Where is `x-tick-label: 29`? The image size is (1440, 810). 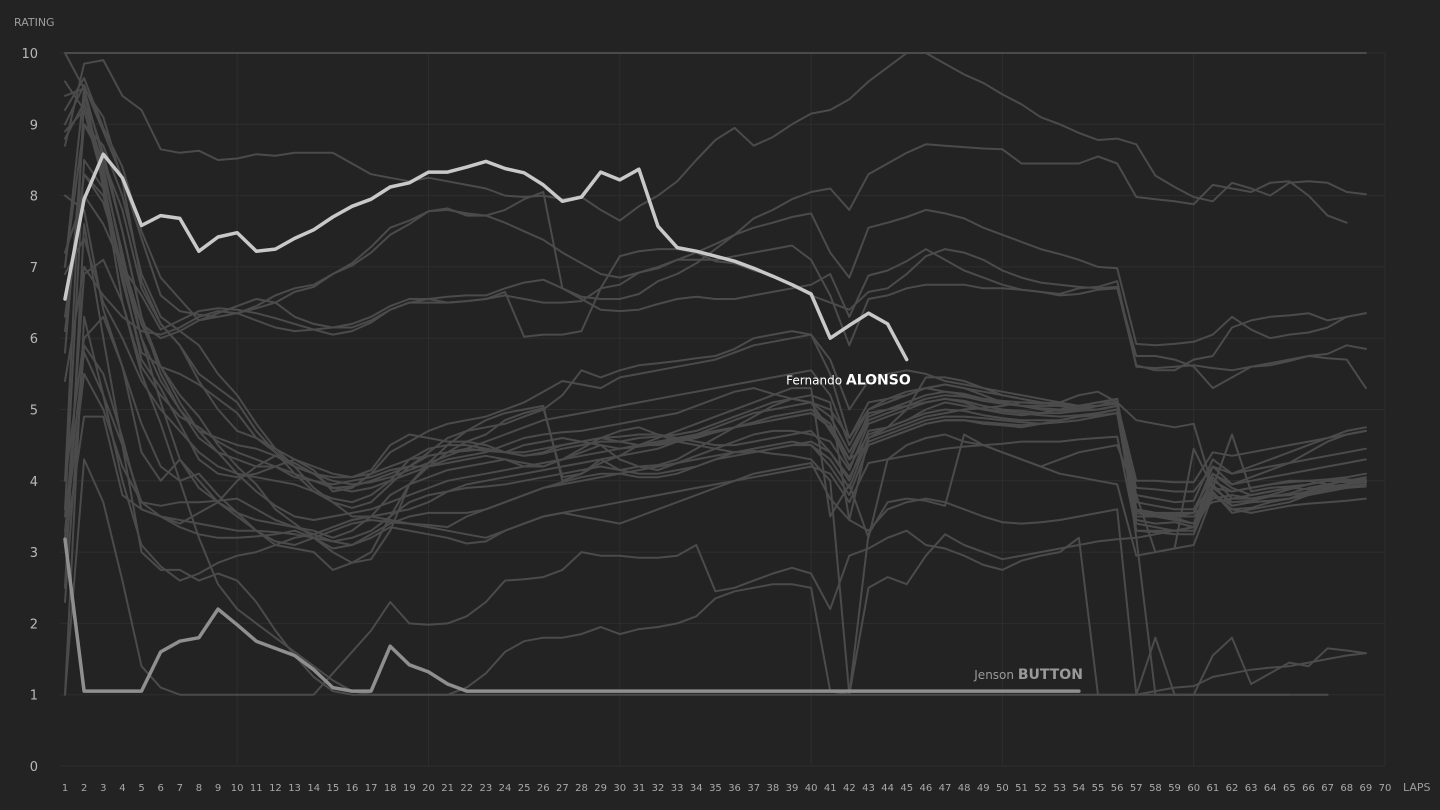
x-tick-label: 29 is located at coordinates (600, 788).